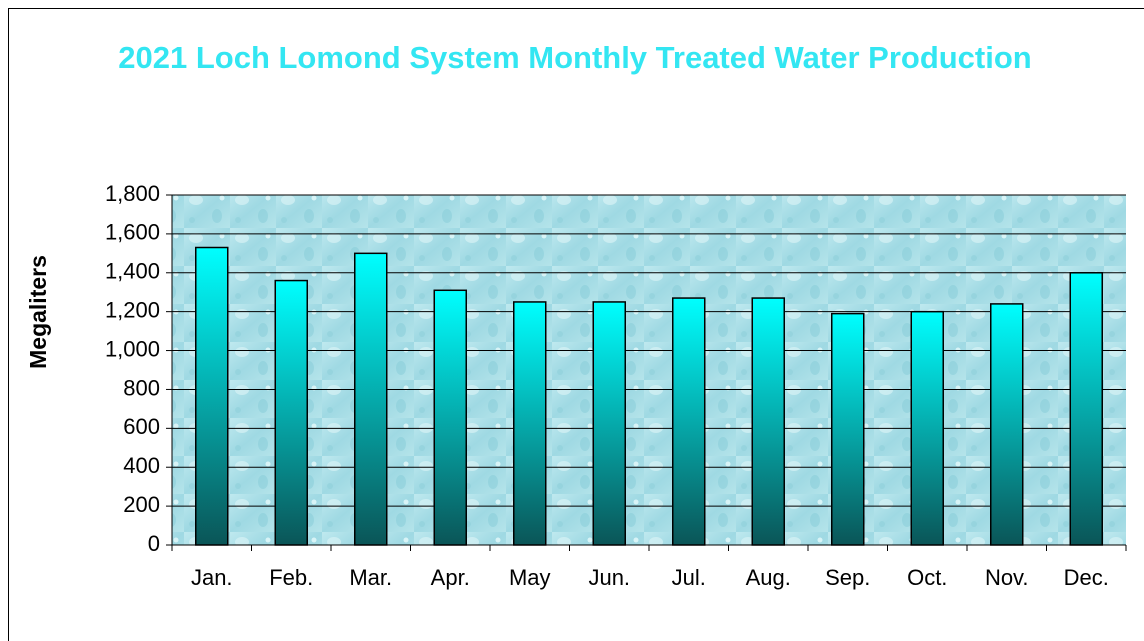  Describe the element at coordinates (141, 387) in the screenshot. I see `y-tick-label: 800` at that location.